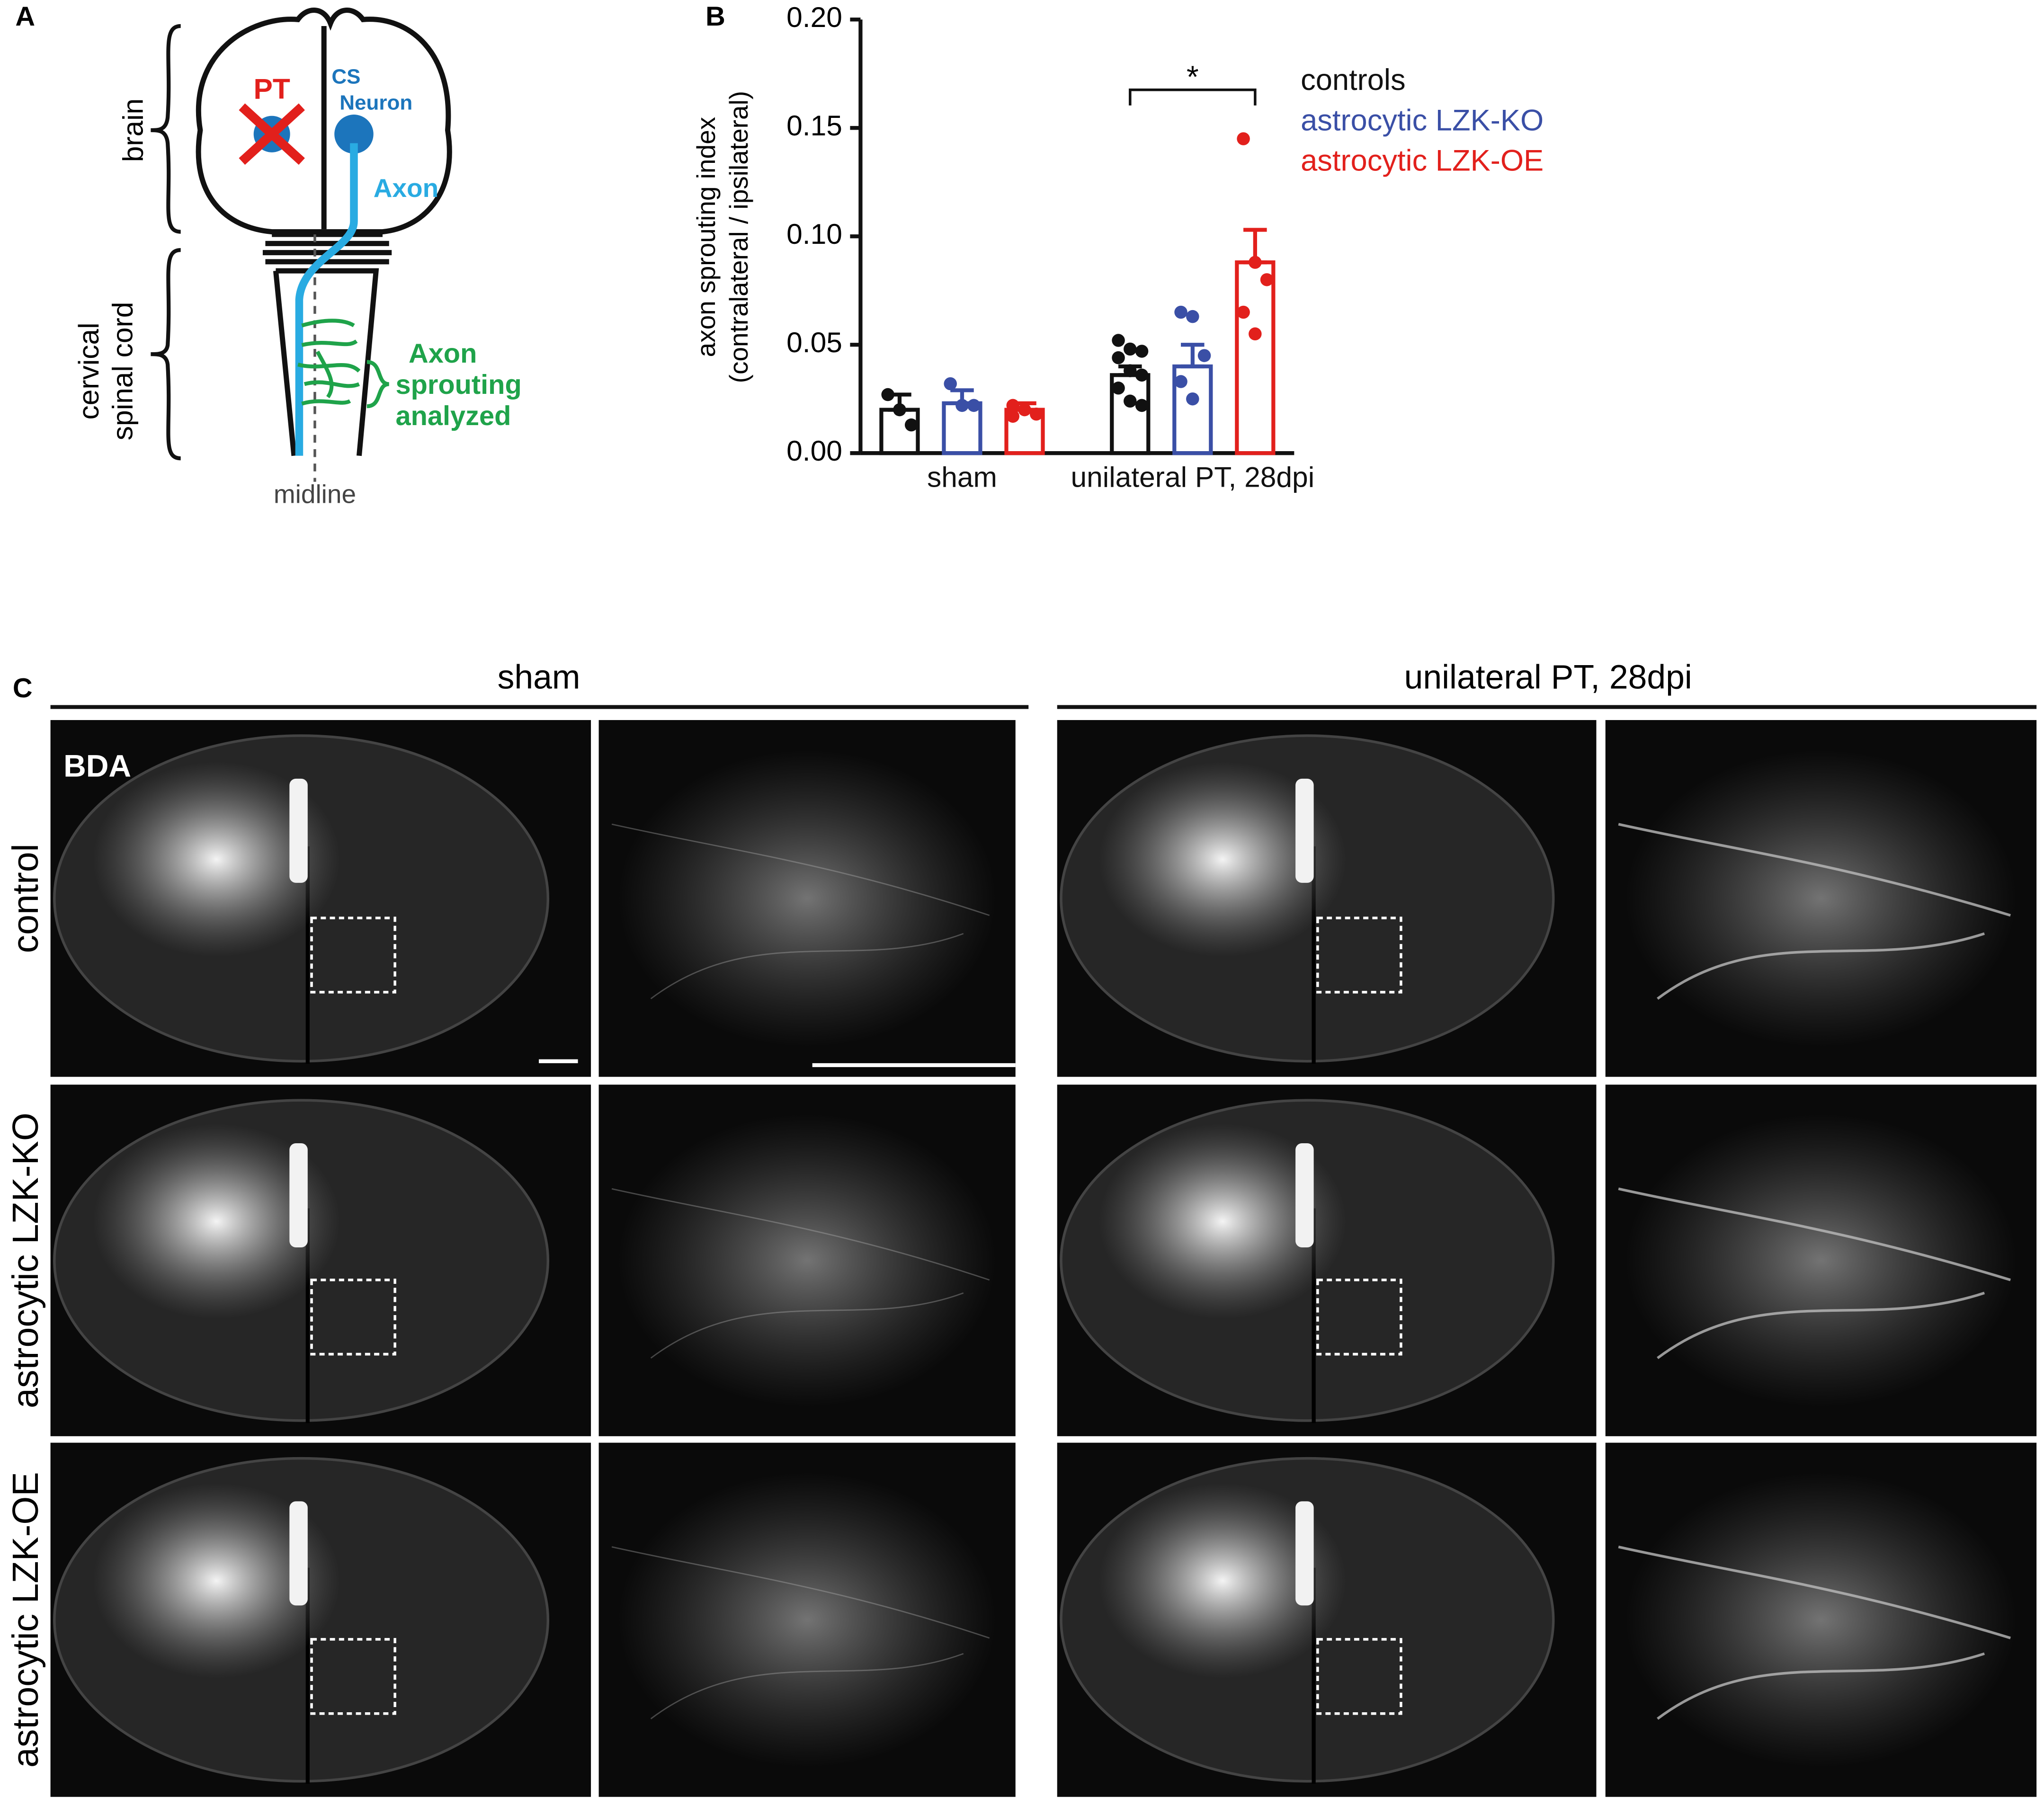  Describe the element at coordinates (354, 135) in the screenshot. I see `cs-neuron` at that location.